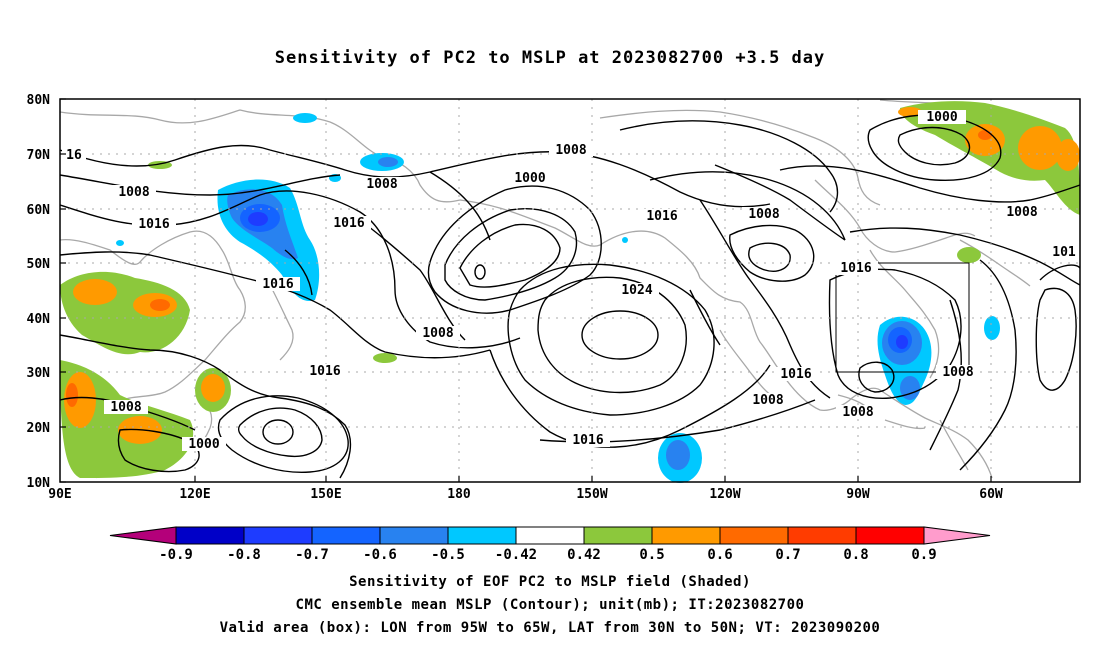 The height and width of the screenshot is (650, 1100). Describe the element at coordinates (459, 494) in the screenshot. I see `lon-label: 180` at that location.